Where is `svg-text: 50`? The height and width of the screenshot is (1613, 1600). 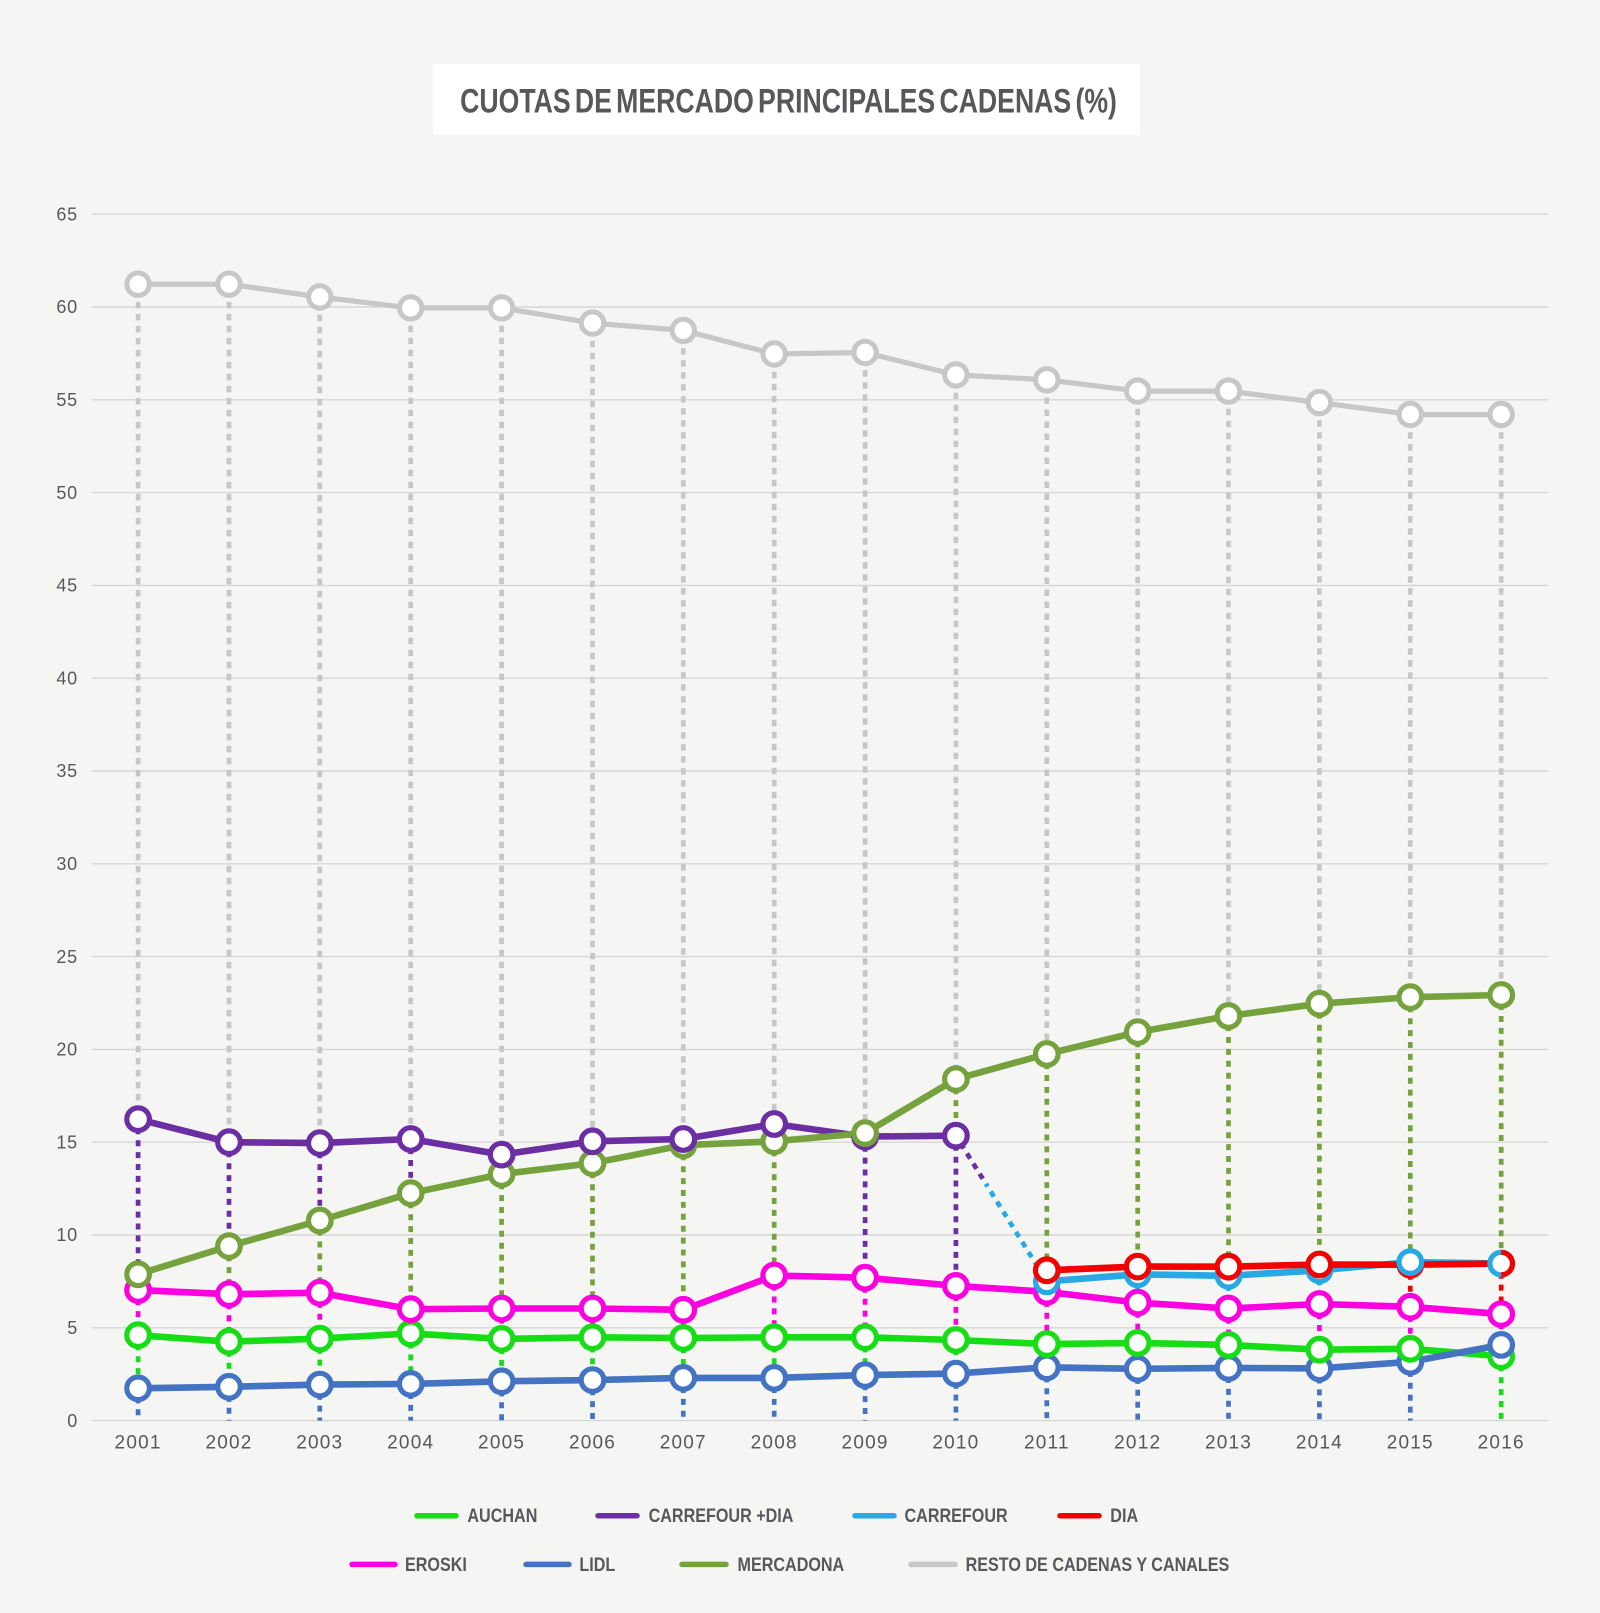
svg-text: 50 is located at coordinates (67, 493).